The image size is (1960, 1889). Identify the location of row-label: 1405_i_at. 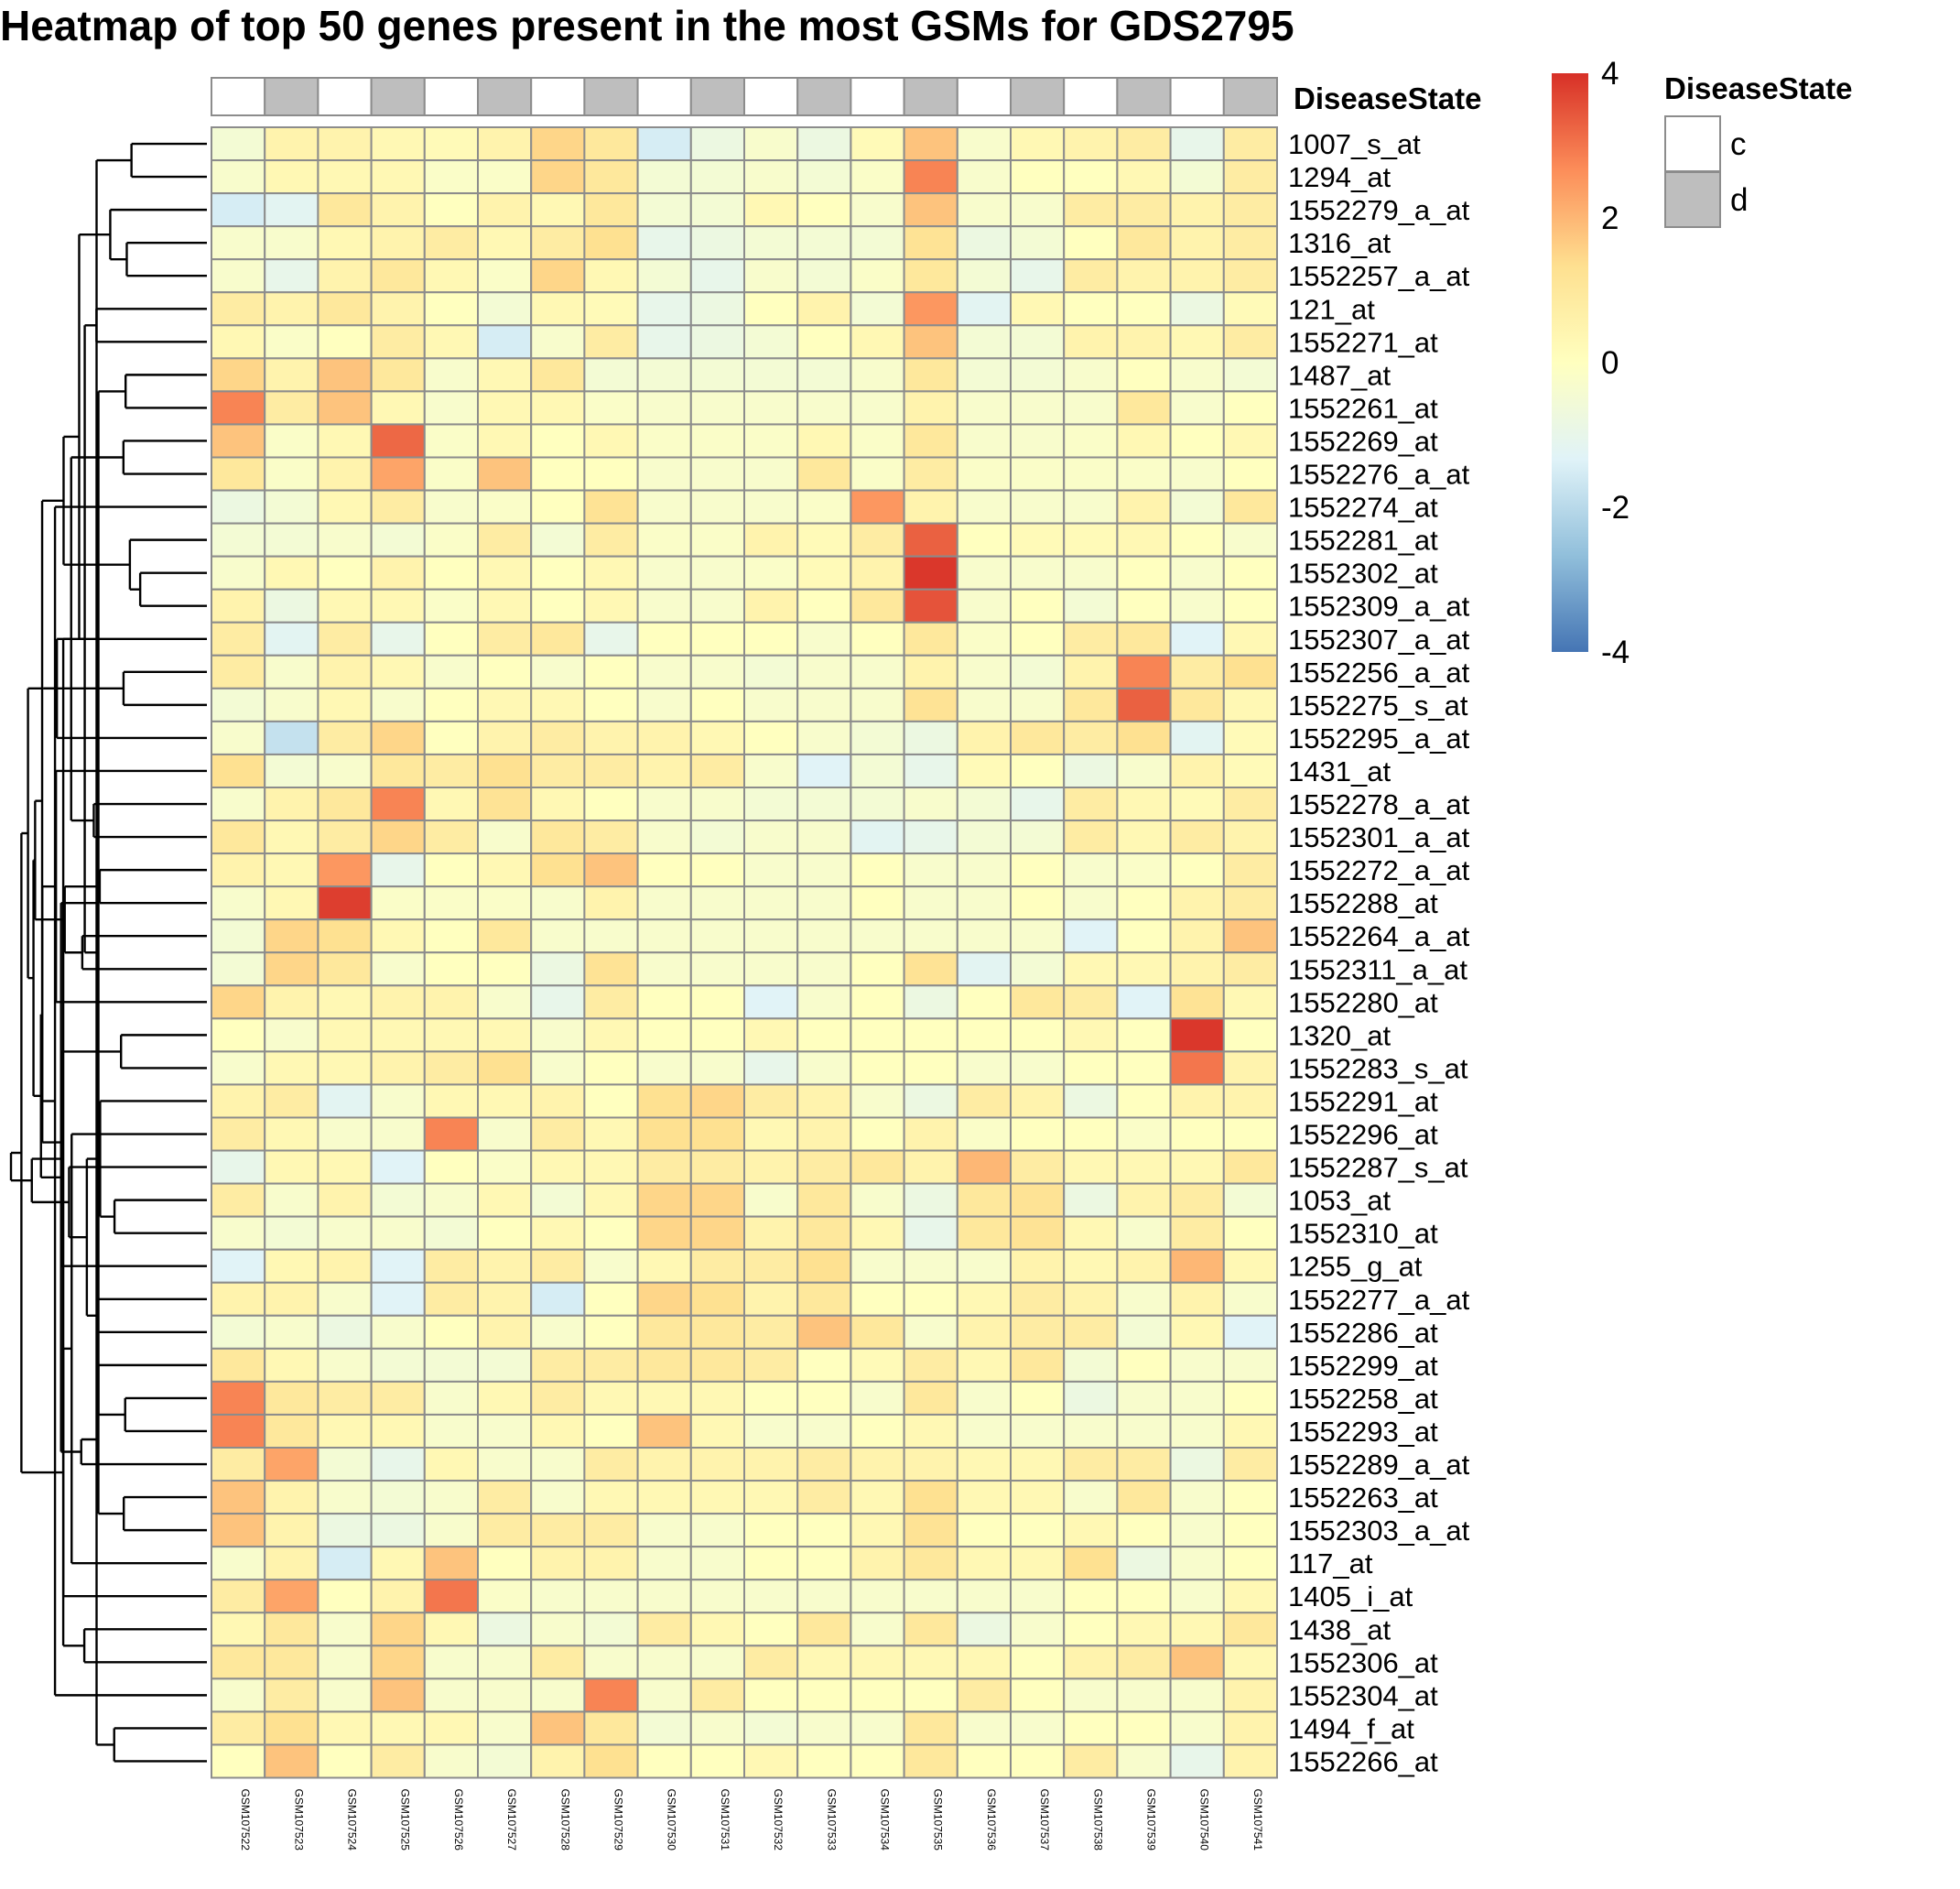
(1351, 1596).